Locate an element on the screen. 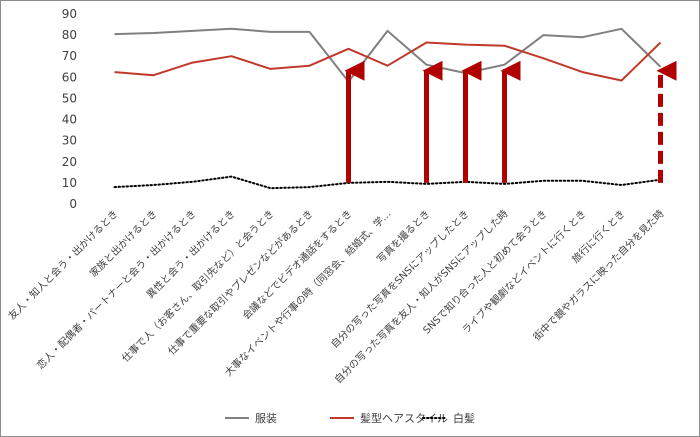 This screenshot has height=437, width=700. x-tick-label: 自分の写った写真をSNSにアップしたとき is located at coordinates (400, 279).